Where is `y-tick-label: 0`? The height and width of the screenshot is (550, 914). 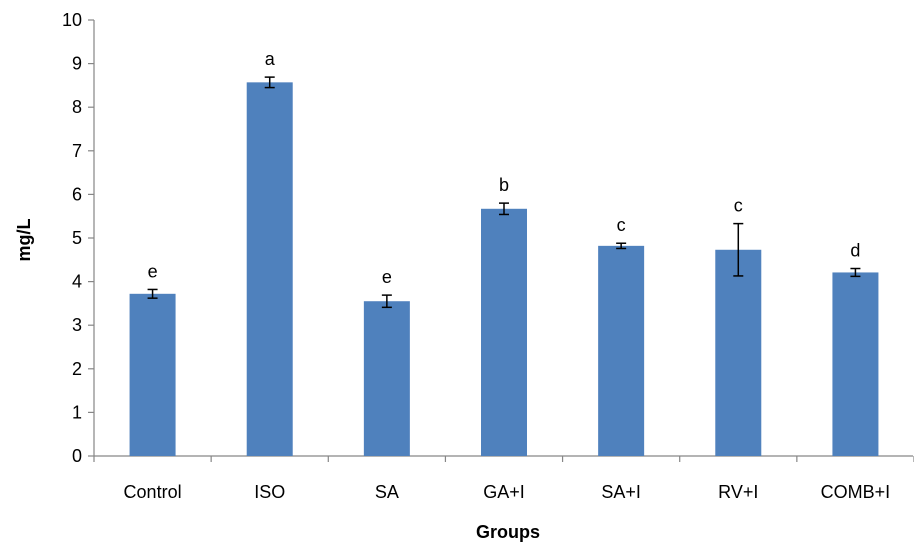 y-tick-label: 0 is located at coordinates (77, 456).